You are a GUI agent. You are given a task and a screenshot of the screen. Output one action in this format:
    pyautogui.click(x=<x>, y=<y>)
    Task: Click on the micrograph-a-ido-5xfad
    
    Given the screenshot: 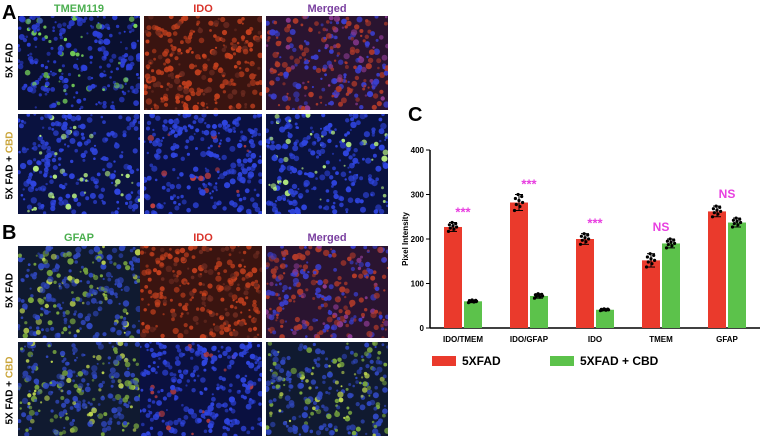 What is the action you would take?
    pyautogui.click(x=203, y=63)
    